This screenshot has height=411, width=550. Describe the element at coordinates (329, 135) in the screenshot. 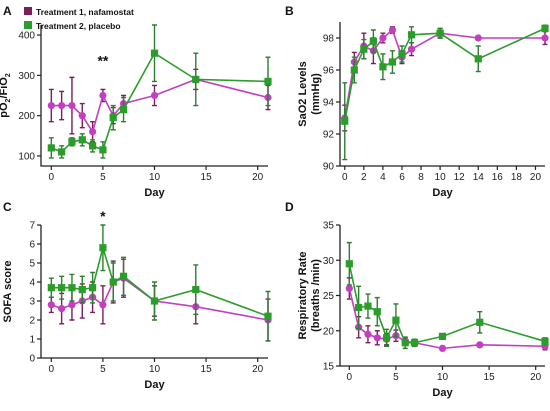

I see `y-tick-label: 92` at that location.